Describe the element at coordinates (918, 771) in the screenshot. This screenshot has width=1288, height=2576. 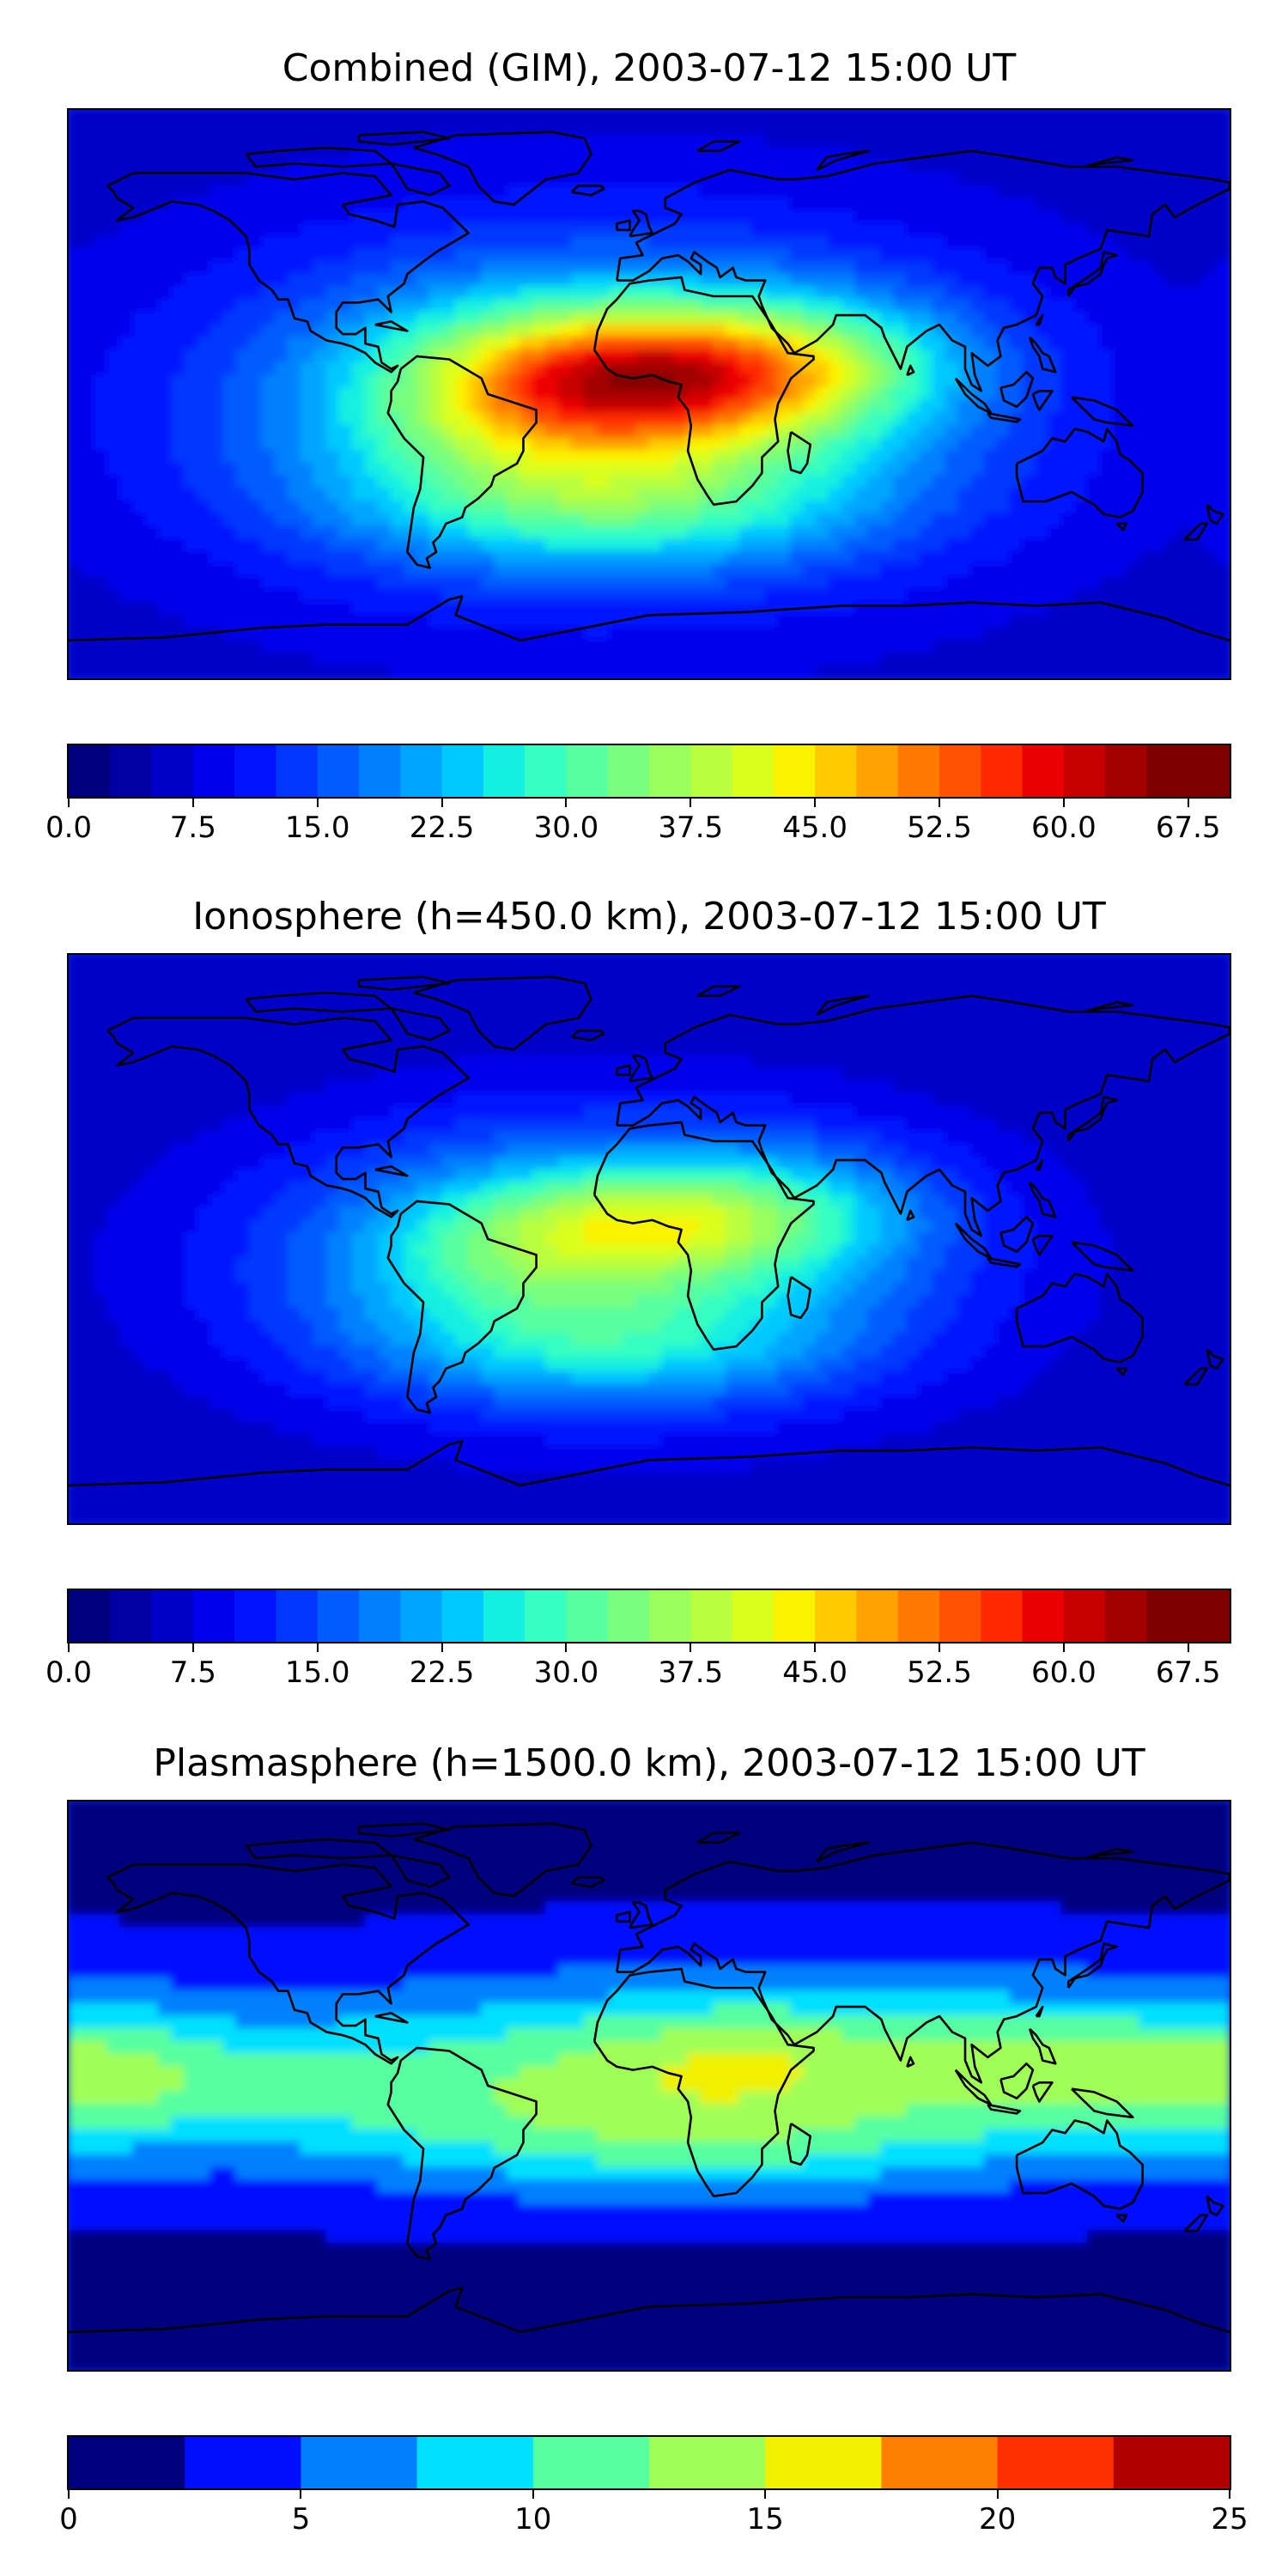
I see `colorbar-bin` at that location.